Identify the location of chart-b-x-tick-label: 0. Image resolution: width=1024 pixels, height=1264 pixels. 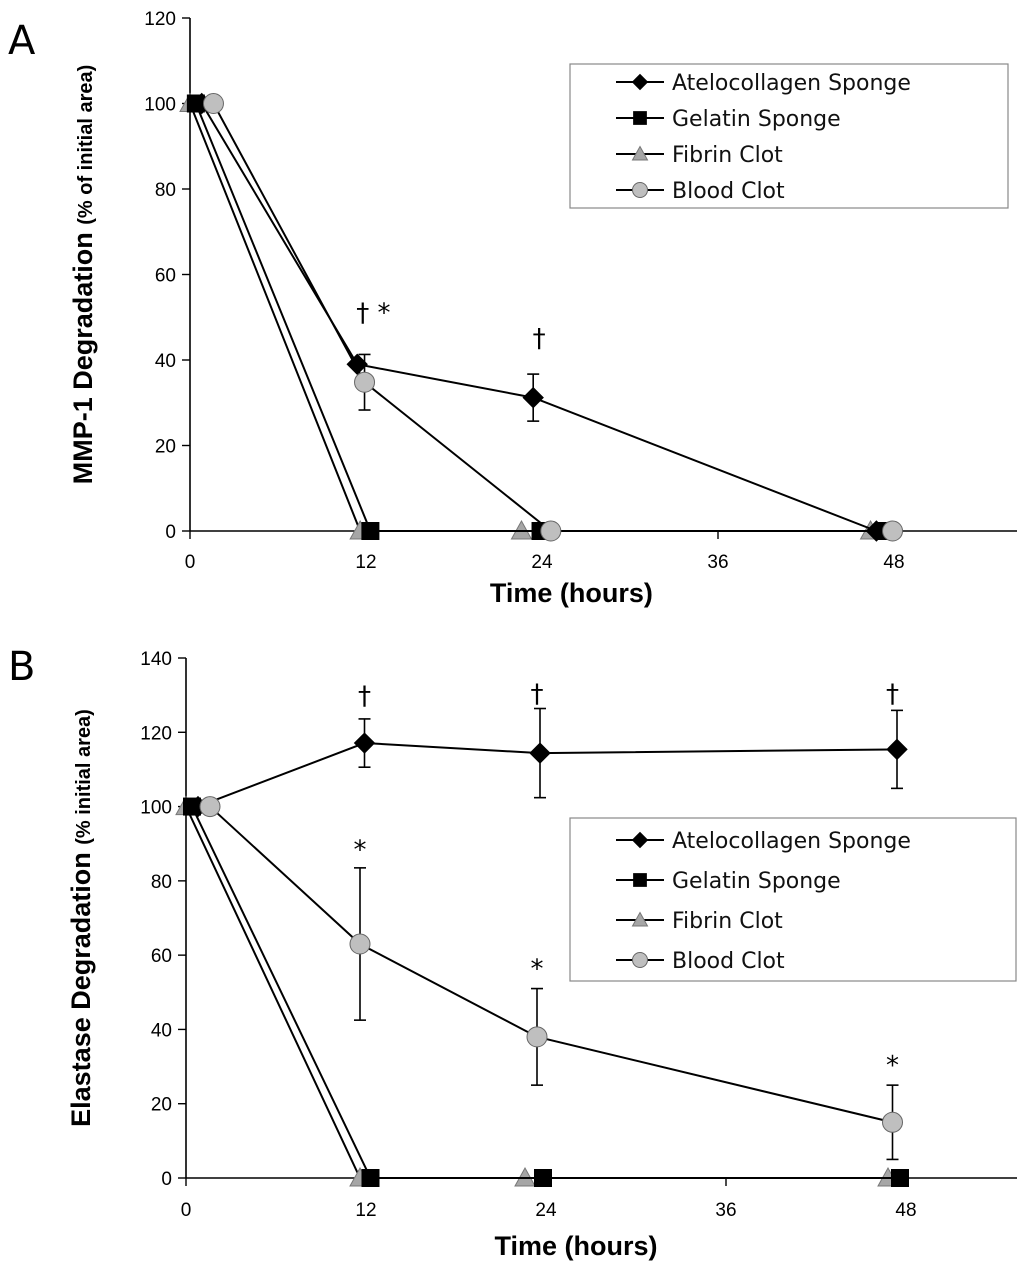
(186, 1210).